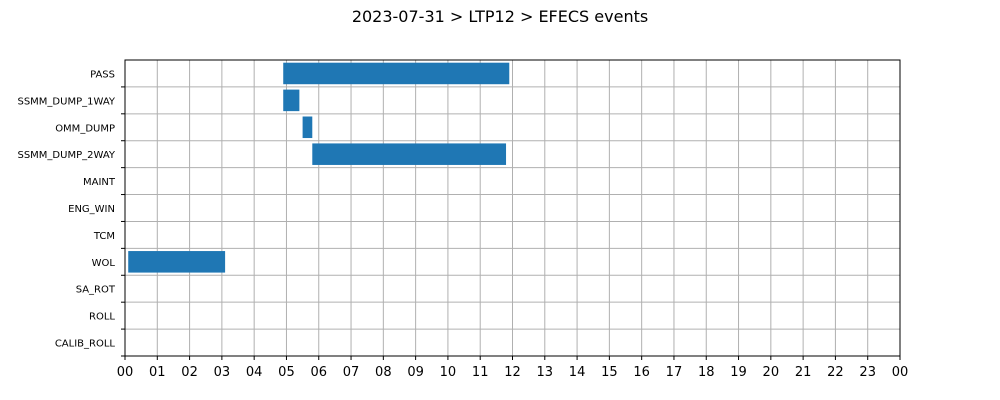  I want to click on y-tick-label: ROLL, so click(102, 317).